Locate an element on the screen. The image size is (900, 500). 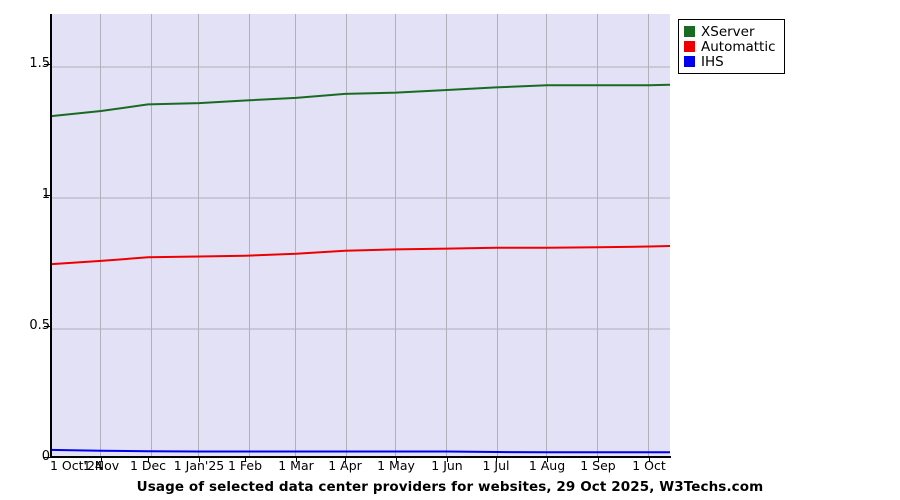
y-axis: 0 0.5 1 1.5 is located at coordinates (25, 250).